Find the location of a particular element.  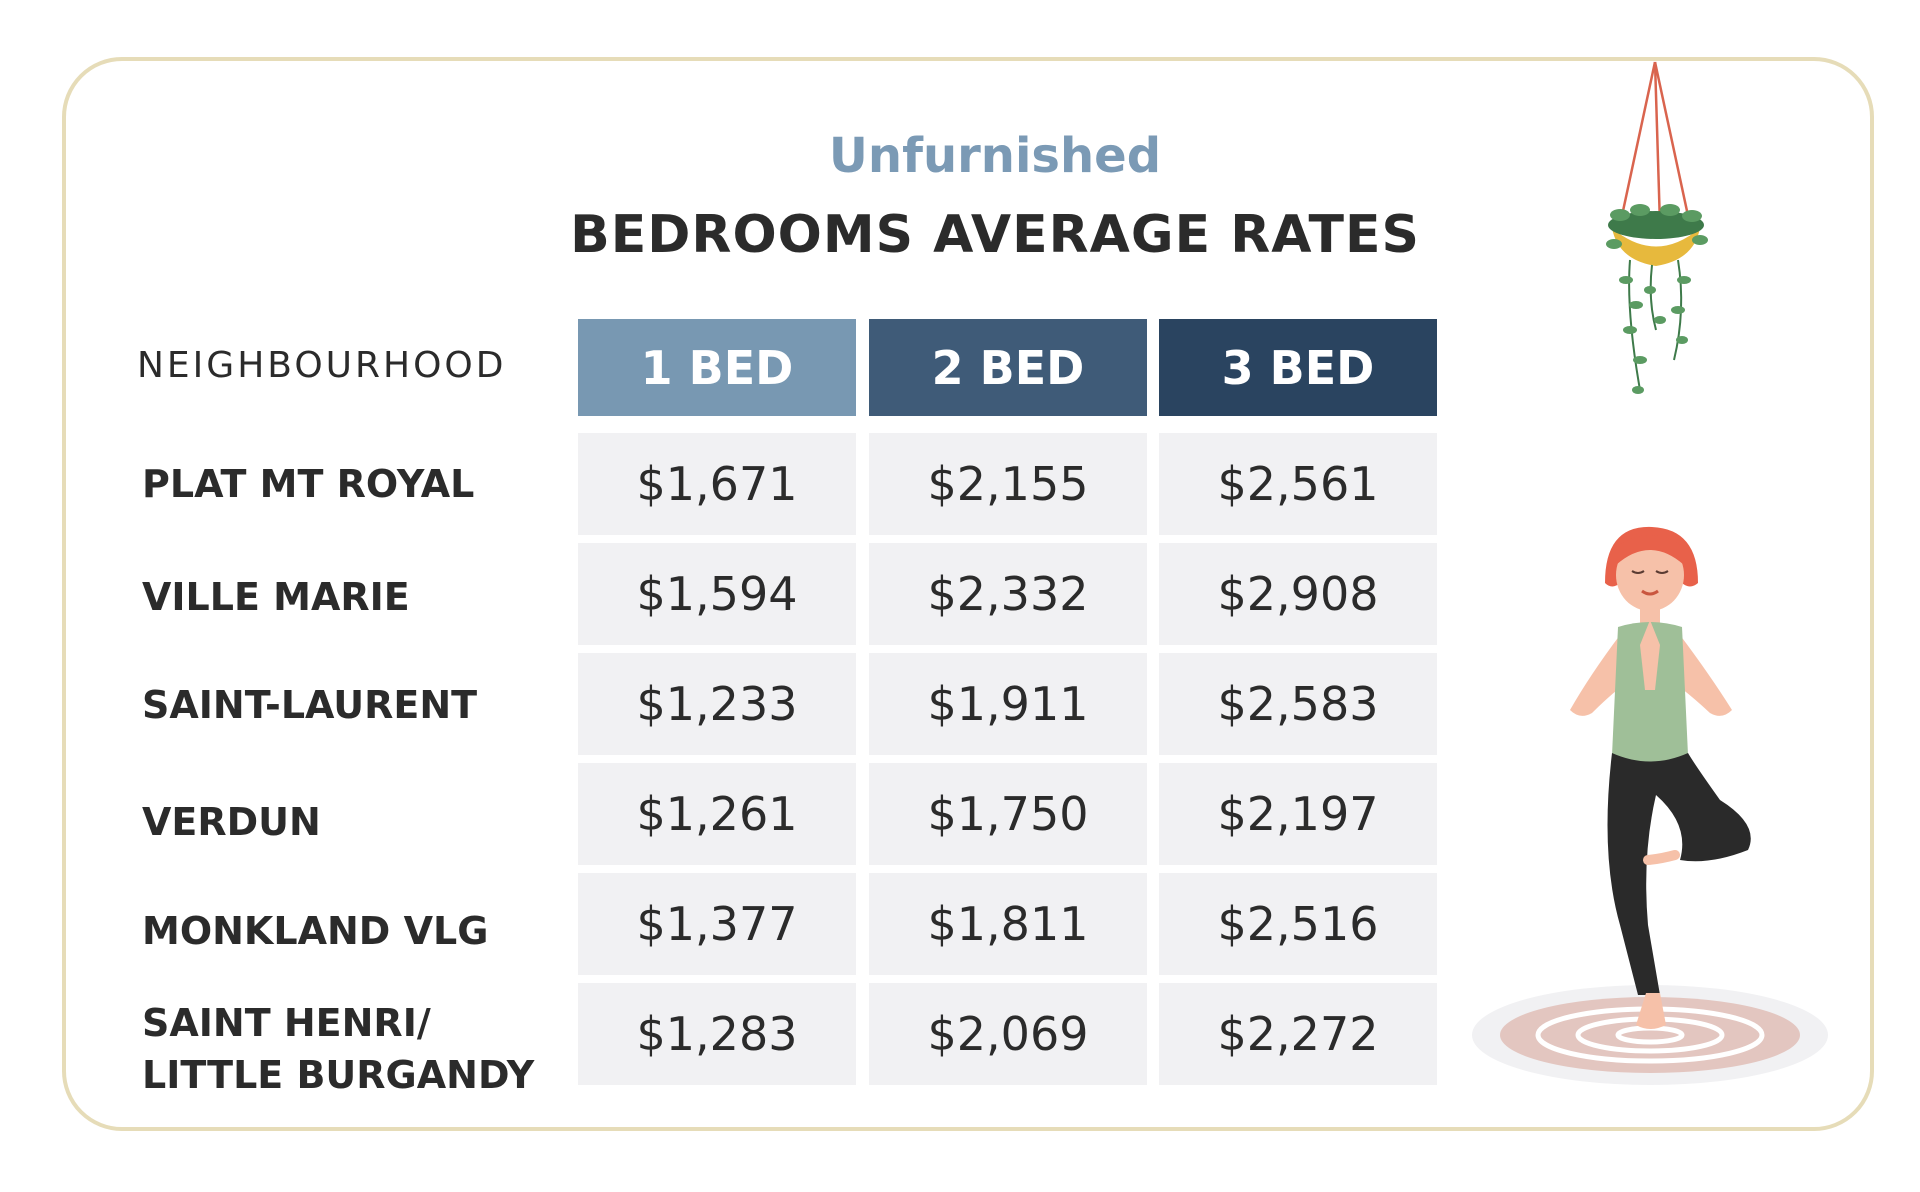

rate-cell: $2,272 is located at coordinates (1298, 1034).